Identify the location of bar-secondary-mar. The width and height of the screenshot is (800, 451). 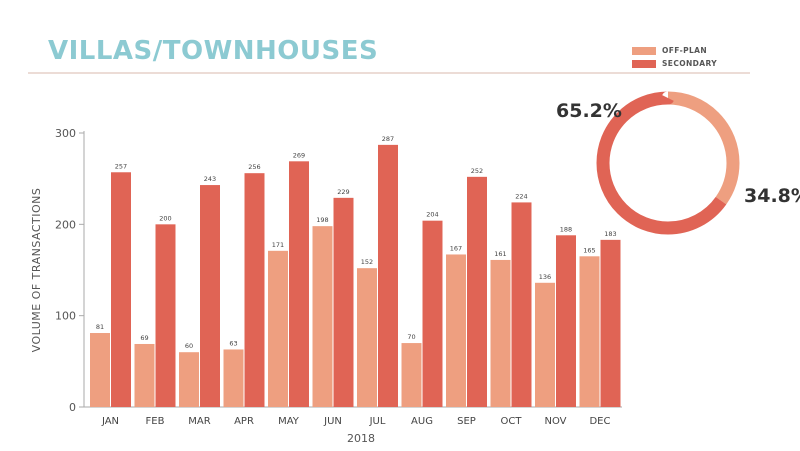
(210, 296).